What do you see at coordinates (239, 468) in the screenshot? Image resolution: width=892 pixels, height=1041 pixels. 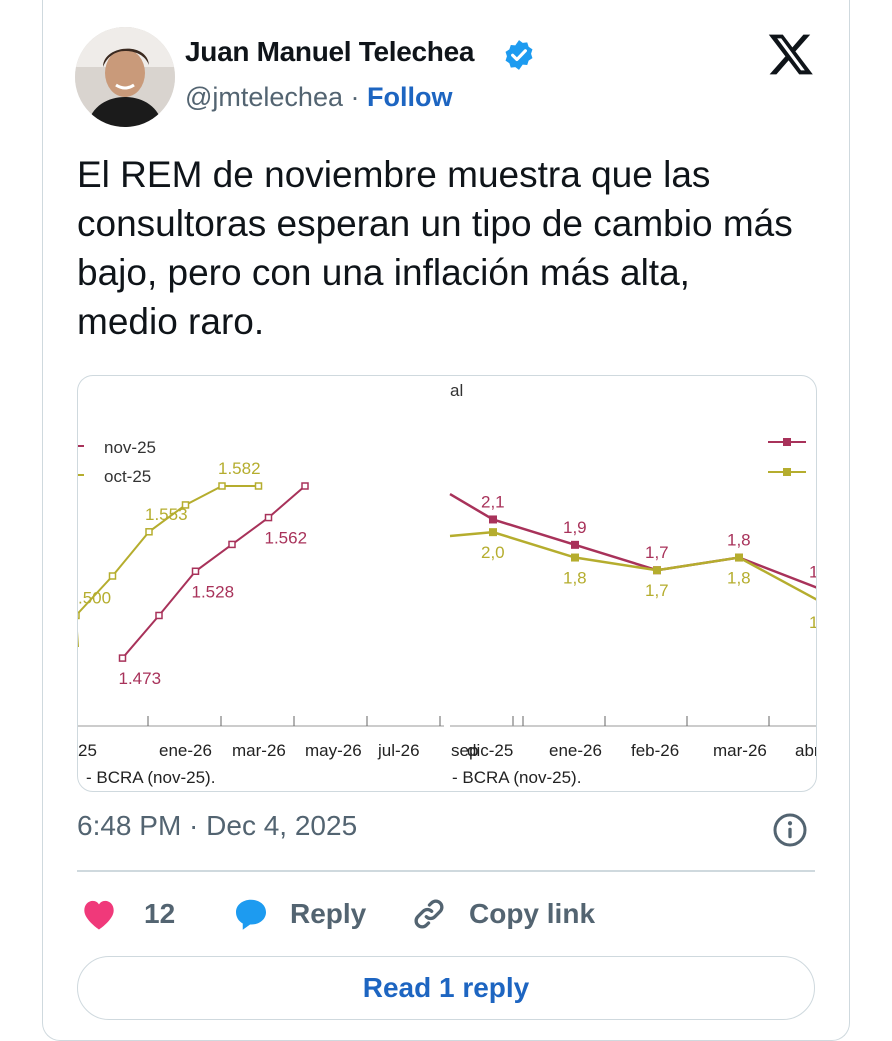 I see `left-data-label: 1.582` at bounding box center [239, 468].